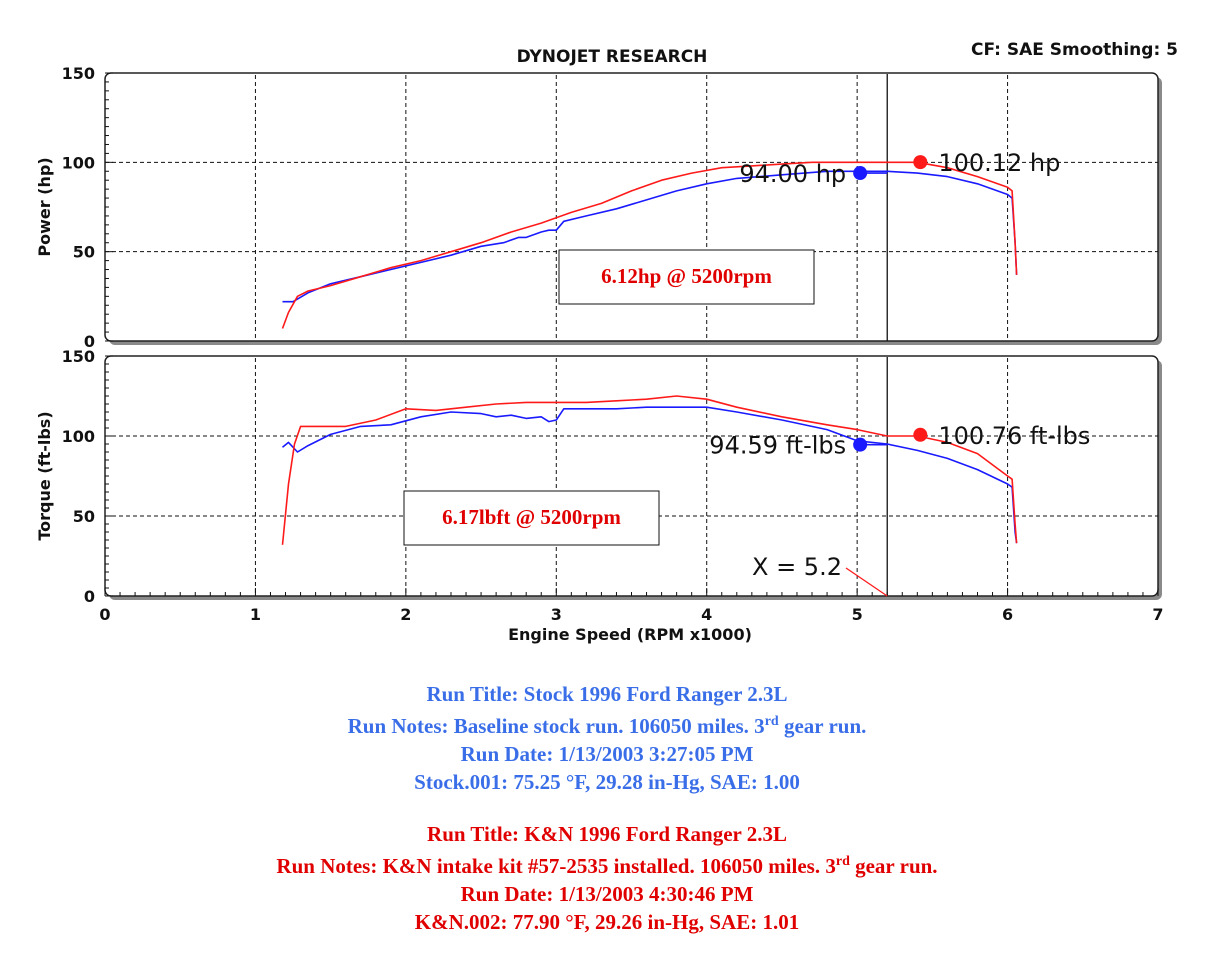 The image size is (1214, 955). Describe the element at coordinates (607, 694) in the screenshot. I see `stock-run-title: Run Title: Stock 1996 Ford Ranger 2.3L` at that location.